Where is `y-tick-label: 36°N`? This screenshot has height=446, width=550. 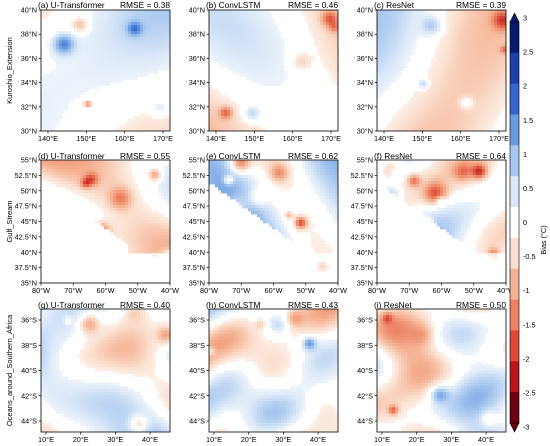
y-tick-label: 36°N is located at coordinates (29, 58).